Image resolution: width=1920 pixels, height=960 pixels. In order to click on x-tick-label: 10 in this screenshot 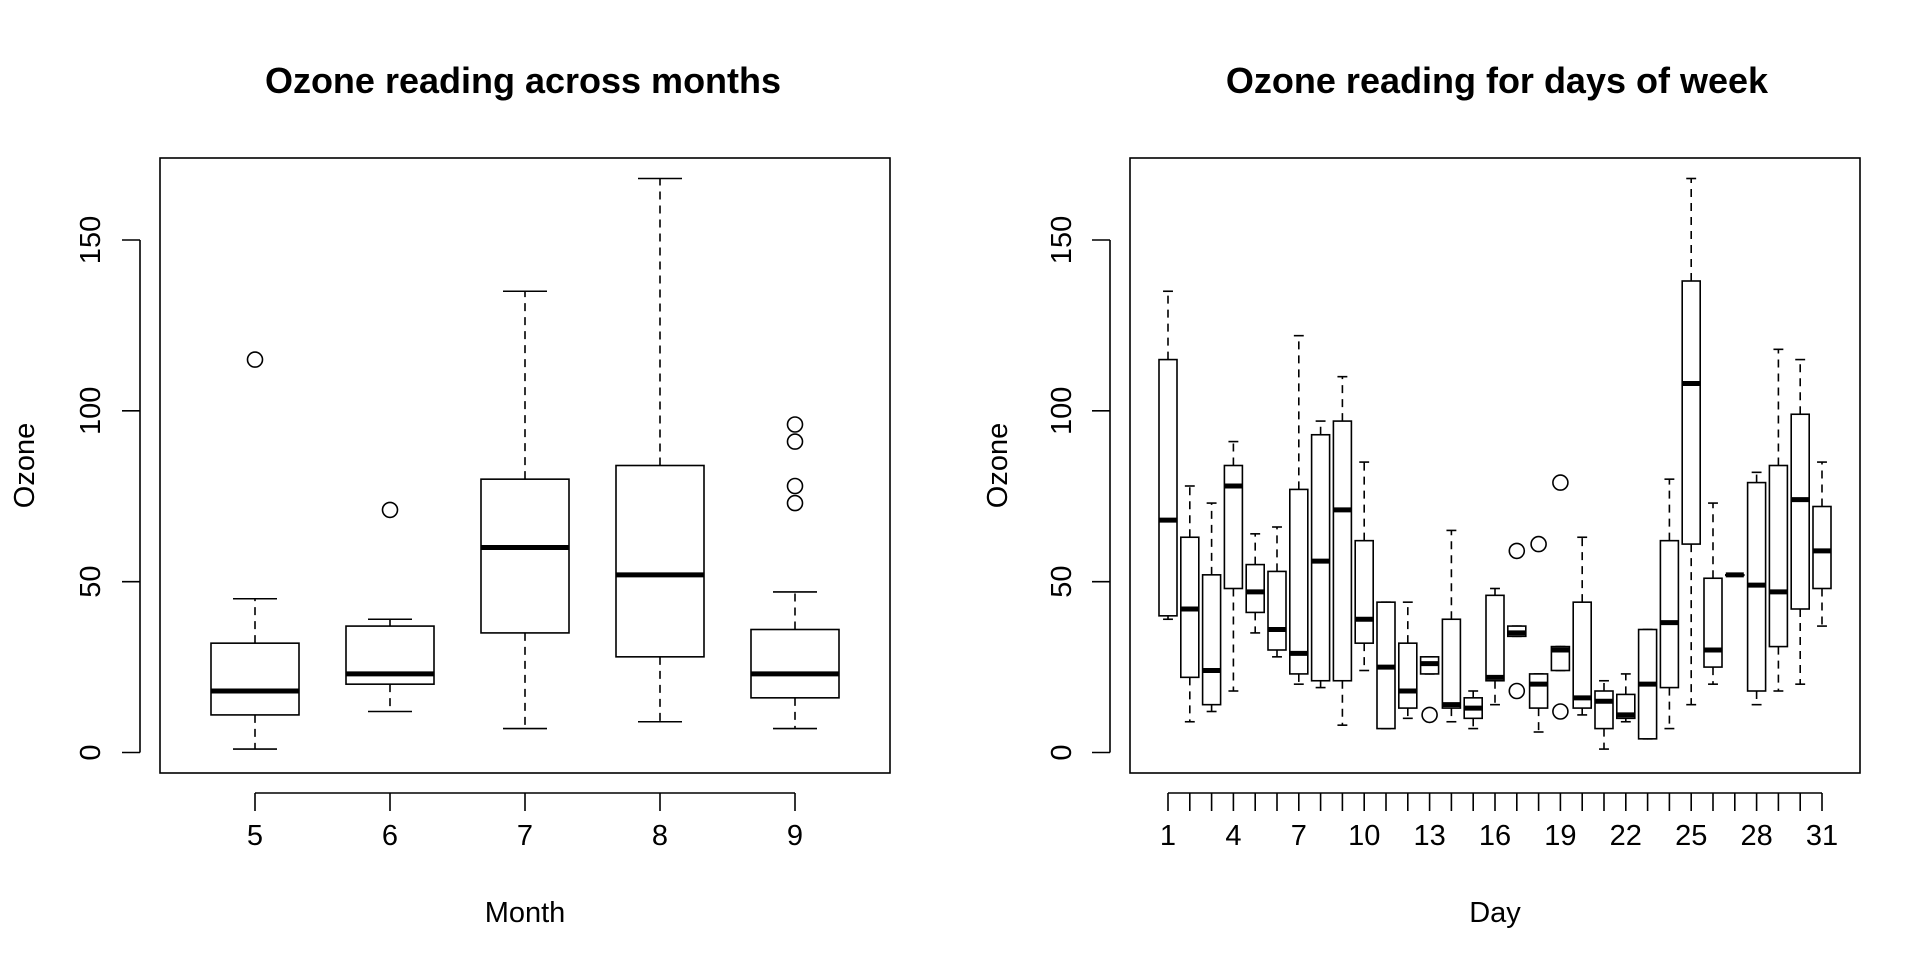, I will do `click(1364, 836)`.